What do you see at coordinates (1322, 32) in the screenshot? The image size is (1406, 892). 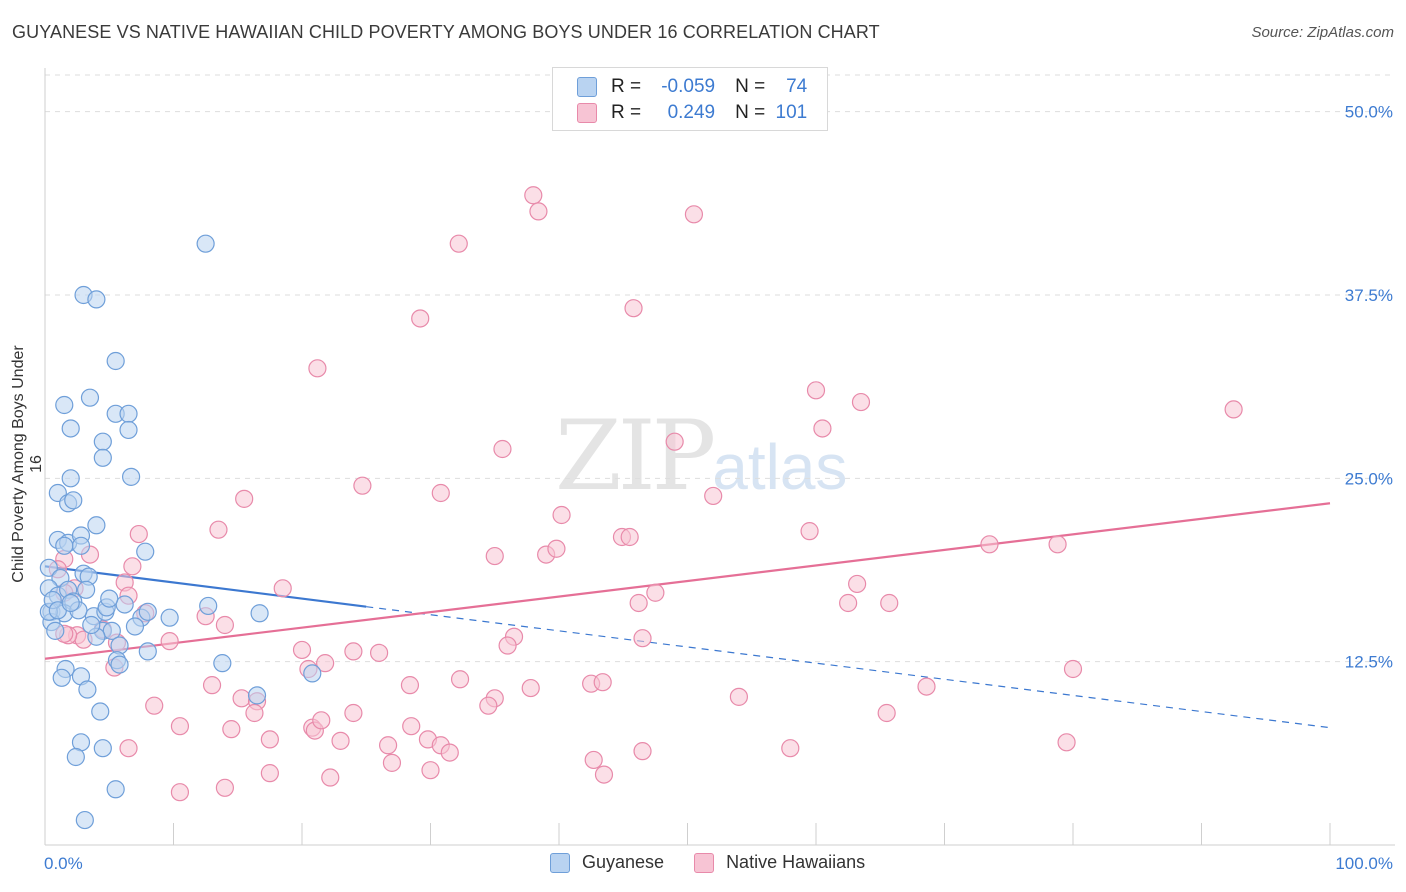 I see `source-label: Source: ZipAtlas.com` at bounding box center [1322, 32].